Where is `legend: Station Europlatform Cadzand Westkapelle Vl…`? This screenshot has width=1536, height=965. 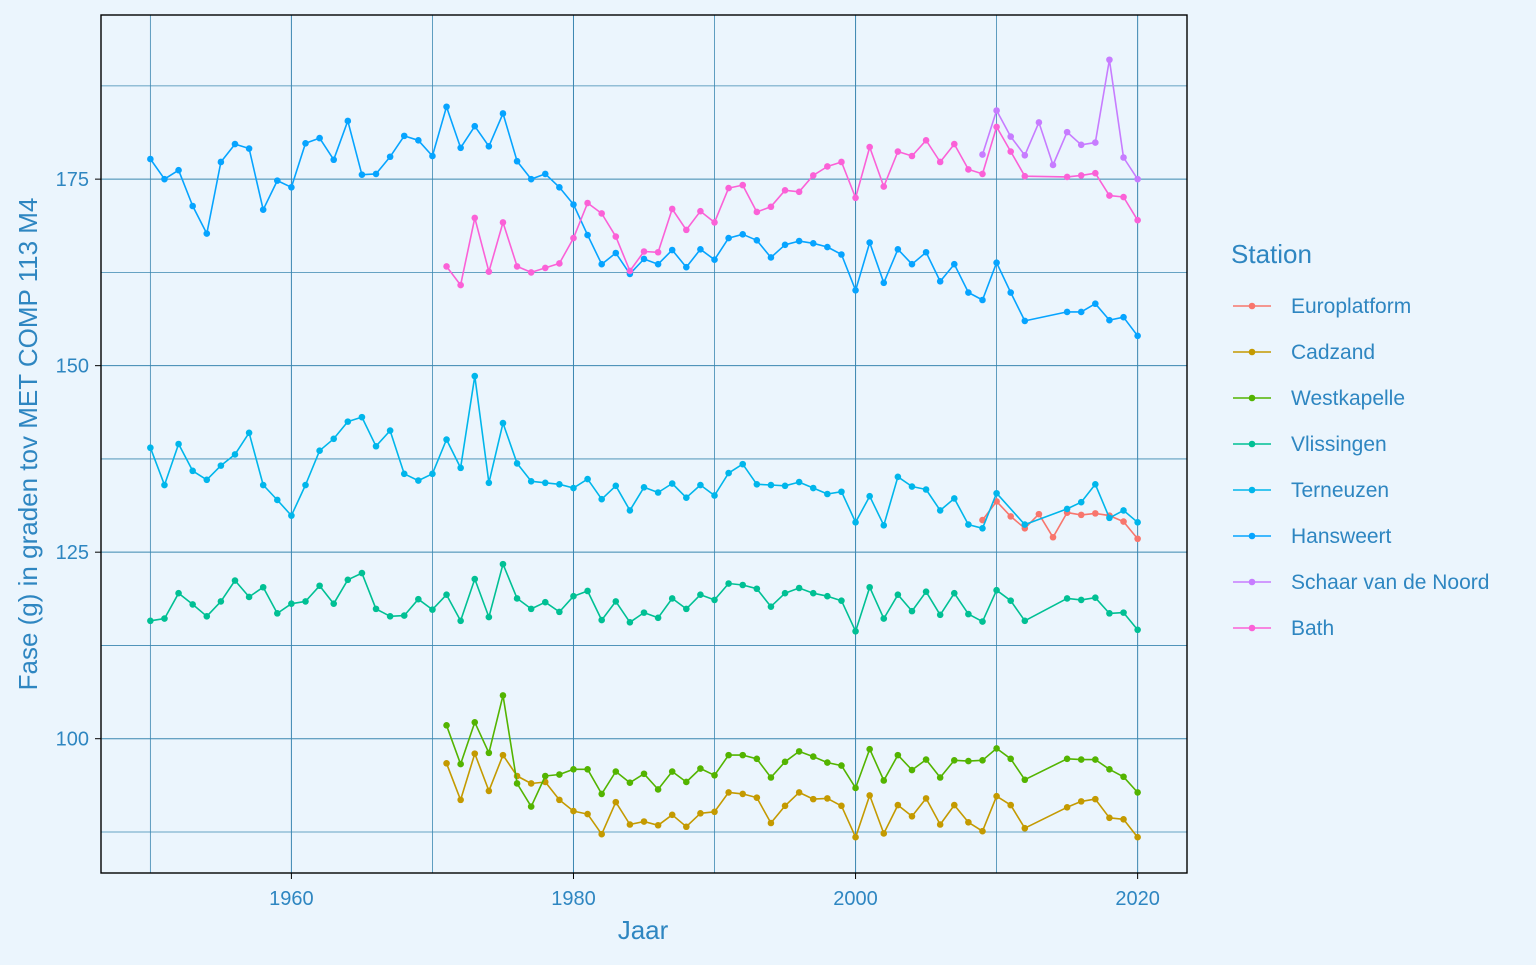
legend: Station Europlatform Cadzand Westkapelle Vl… is located at coordinates (1360, 439).